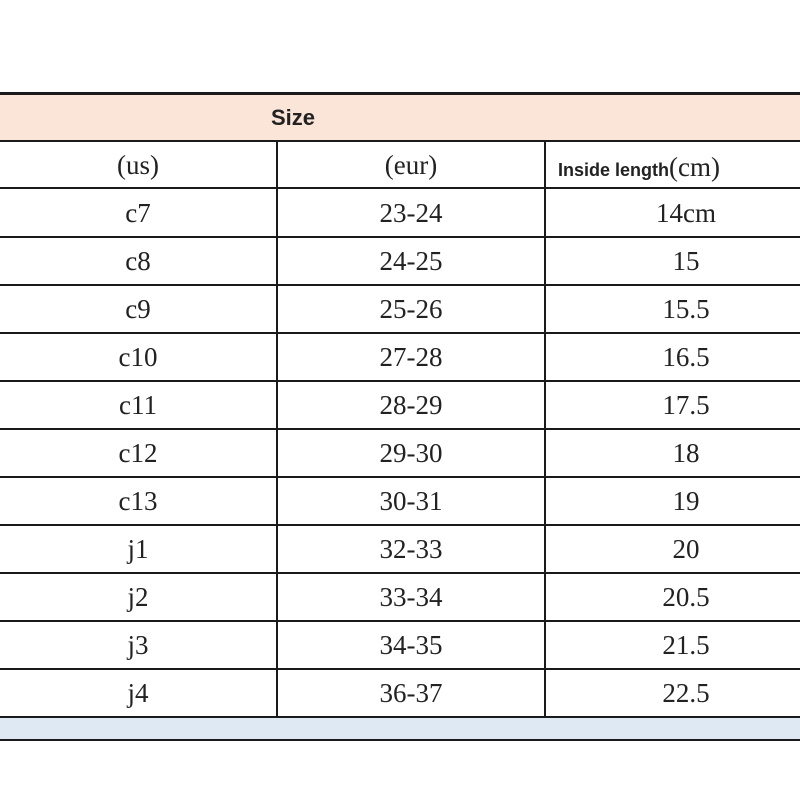 The width and height of the screenshot is (800, 800). I want to click on column-header: Inside length(cm), so click(673, 167).